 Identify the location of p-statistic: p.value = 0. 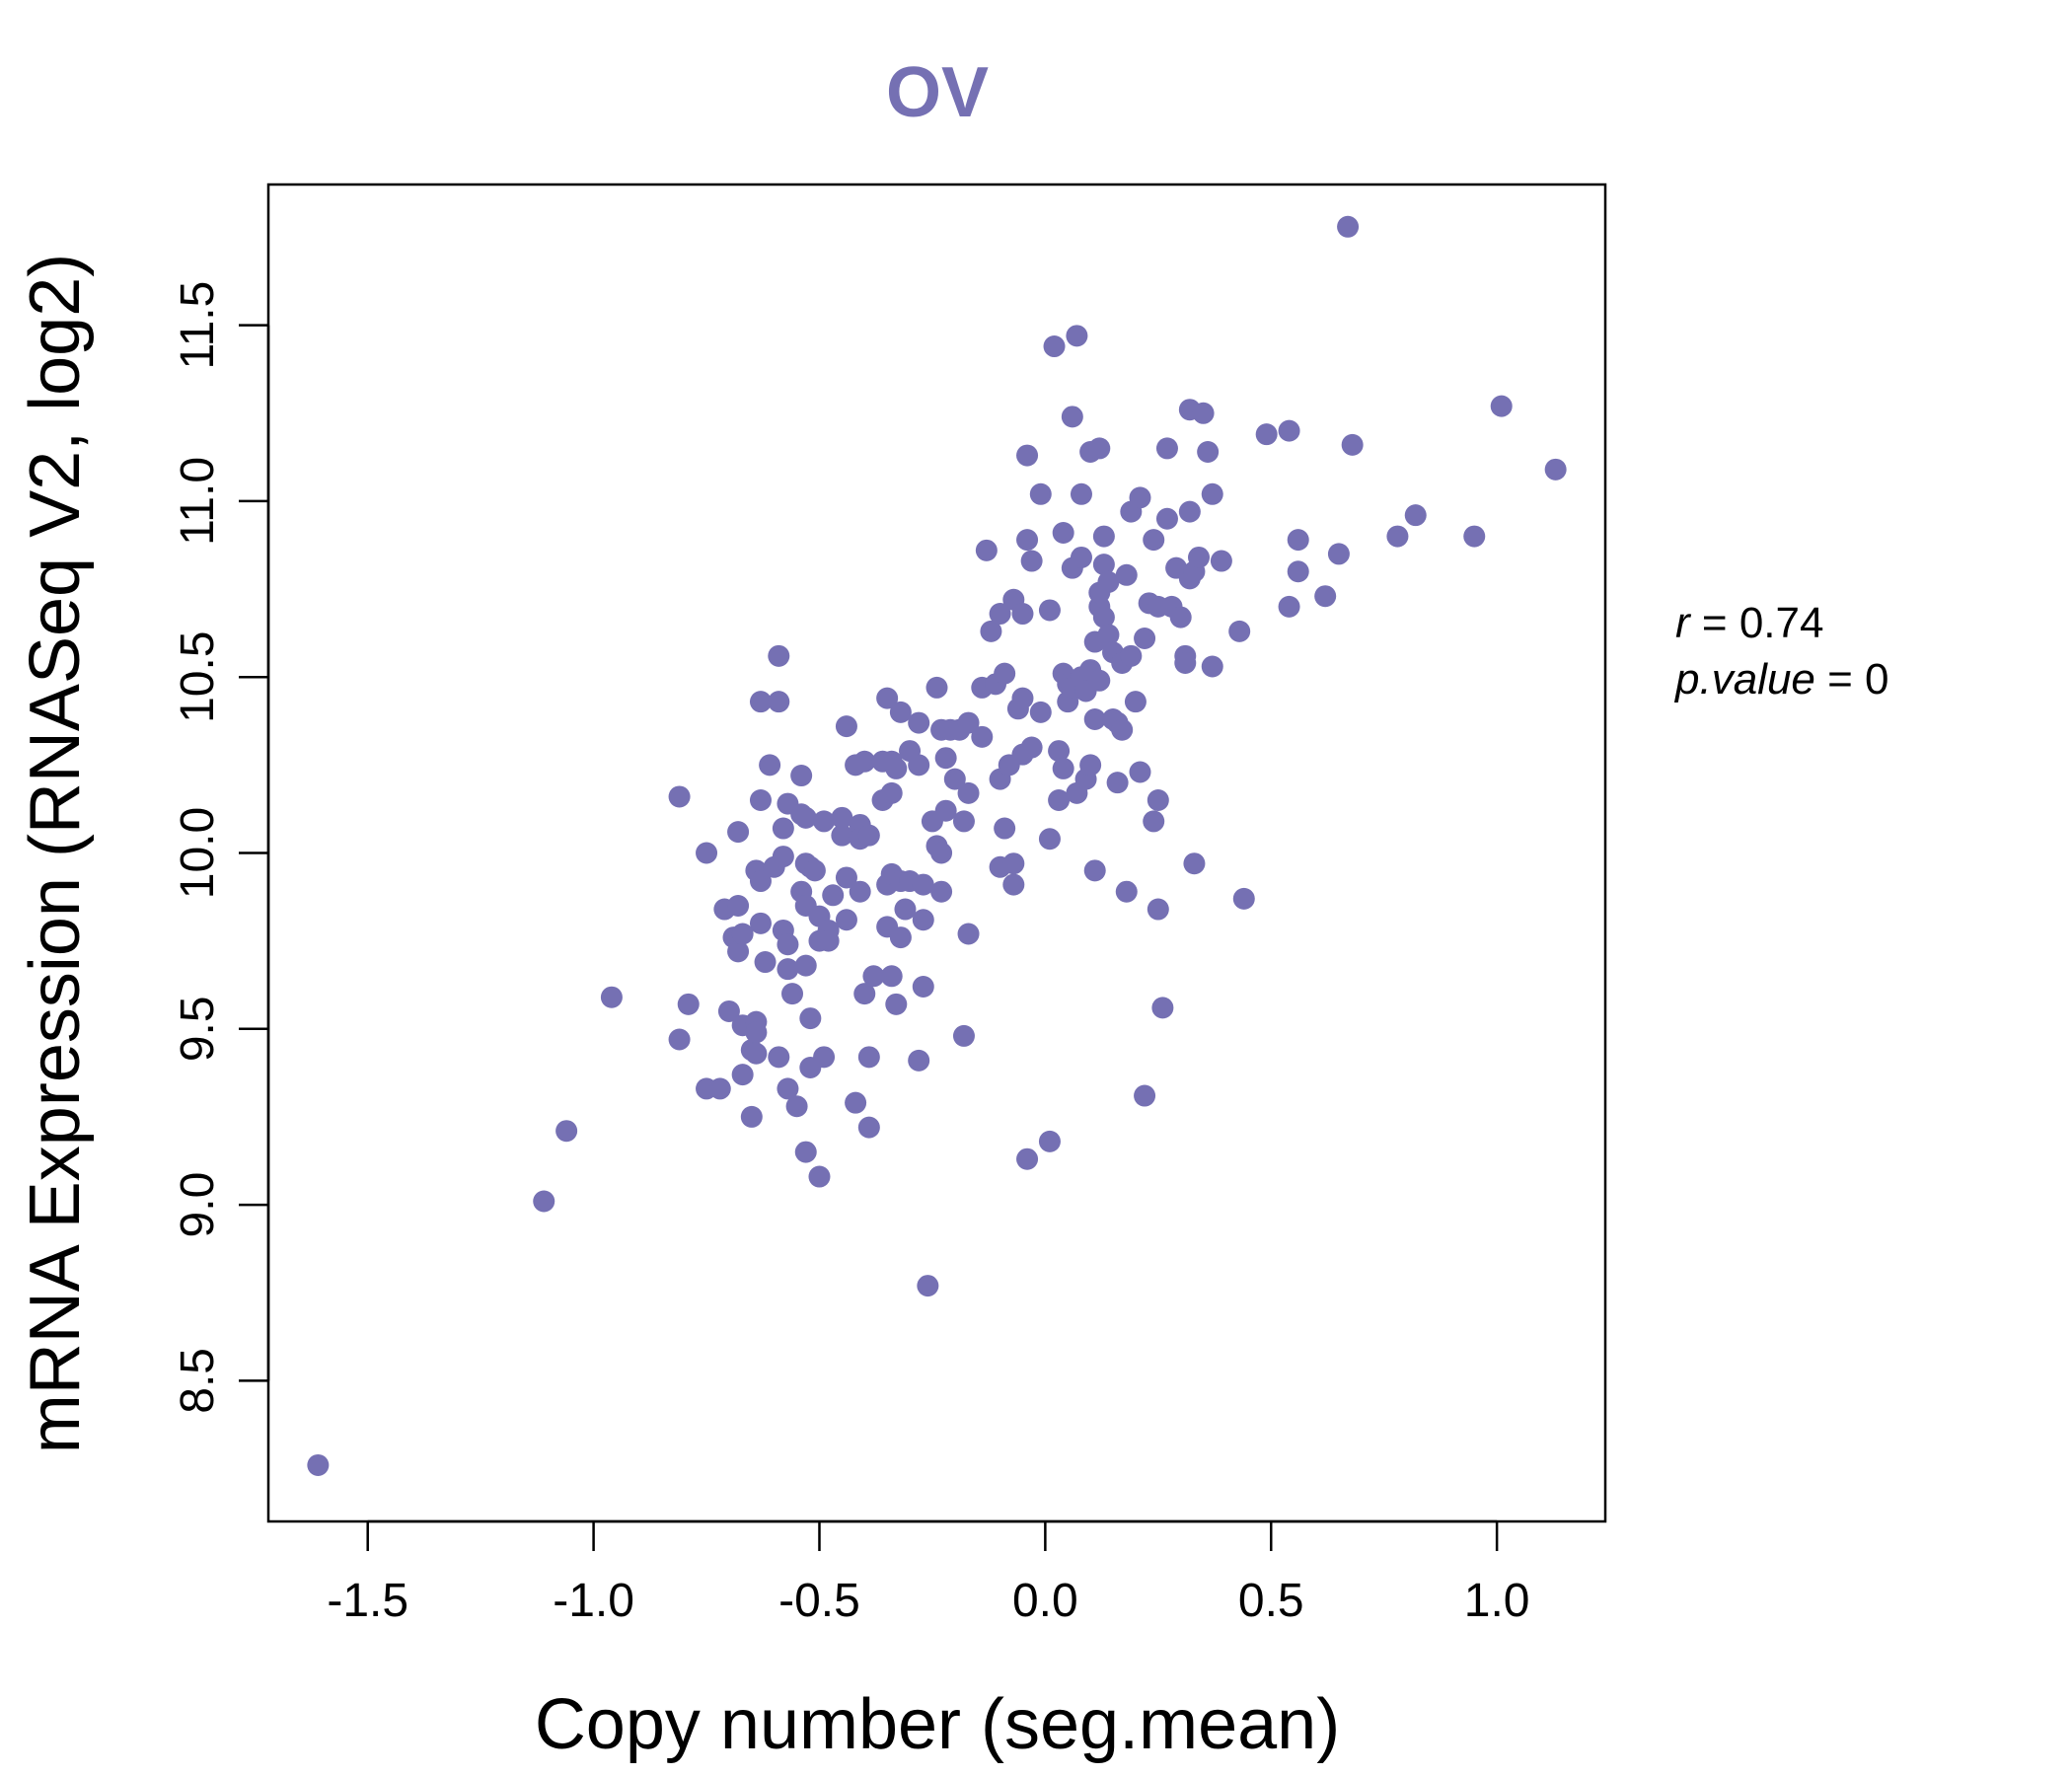
(1781, 679).